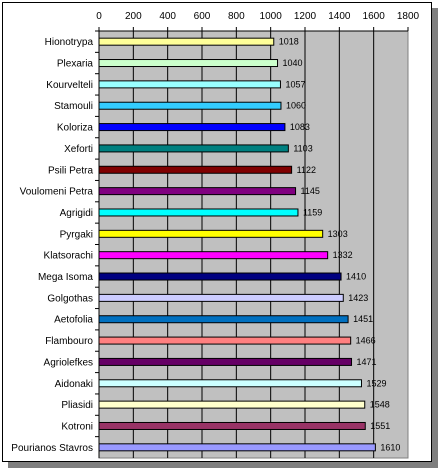  What do you see at coordinates (408, 16) in the screenshot?
I see `x-tick-label: 1800` at bounding box center [408, 16].